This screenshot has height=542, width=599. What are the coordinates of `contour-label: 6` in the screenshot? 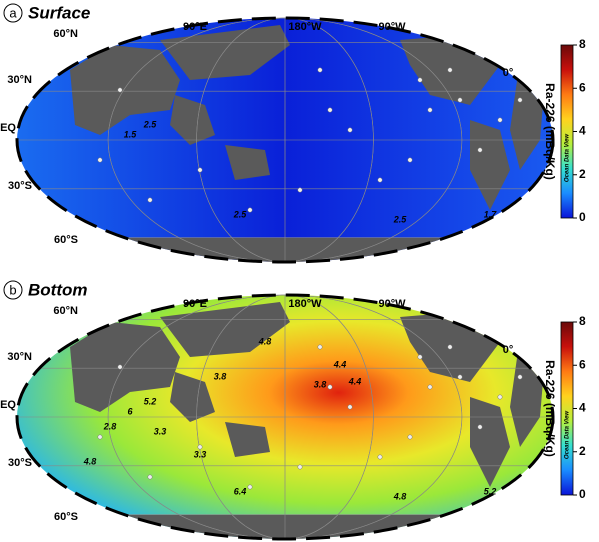 It's located at (130, 411).